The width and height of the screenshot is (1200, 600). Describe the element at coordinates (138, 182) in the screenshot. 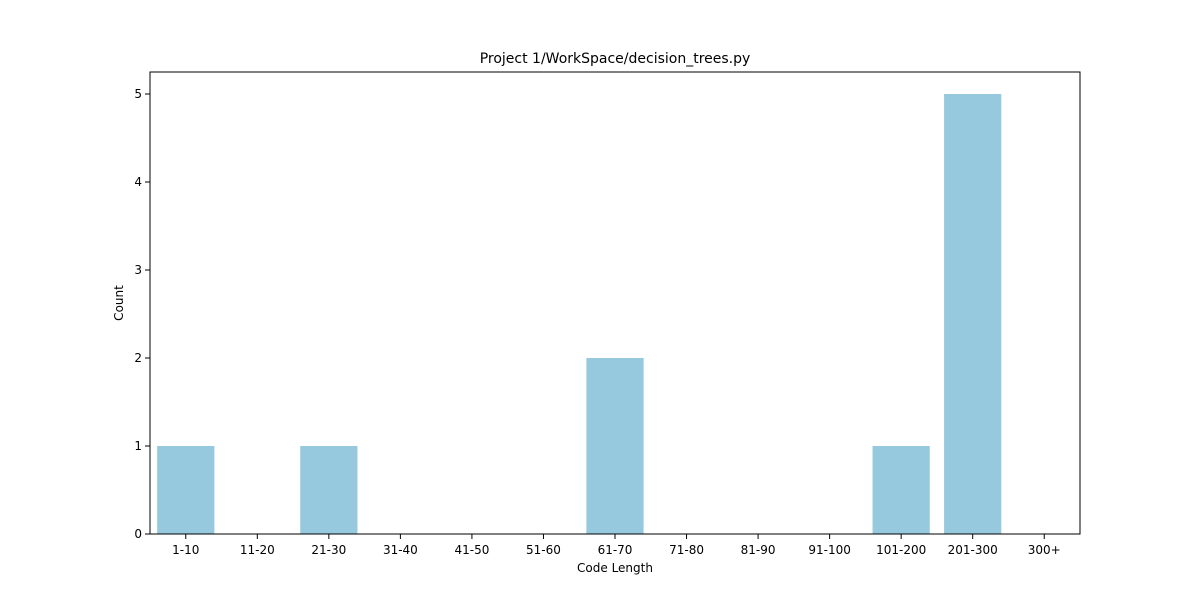

I see `y-tick-label-4: 4` at that location.